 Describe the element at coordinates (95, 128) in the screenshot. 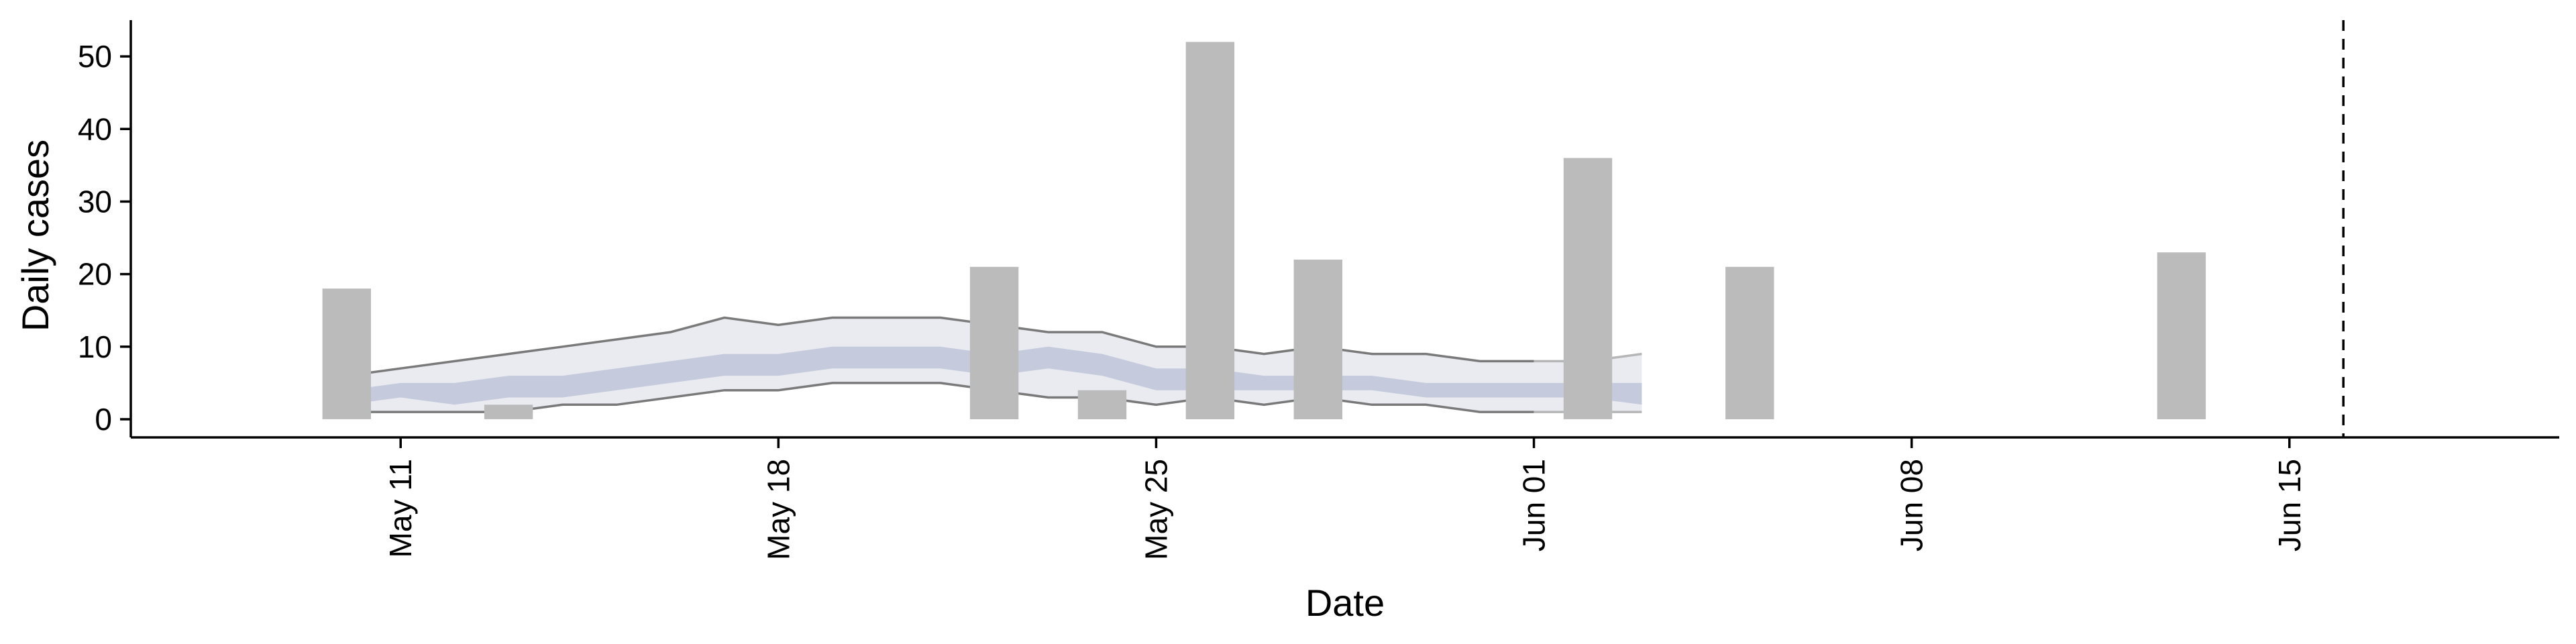

I see `y-tick-label: 40` at that location.